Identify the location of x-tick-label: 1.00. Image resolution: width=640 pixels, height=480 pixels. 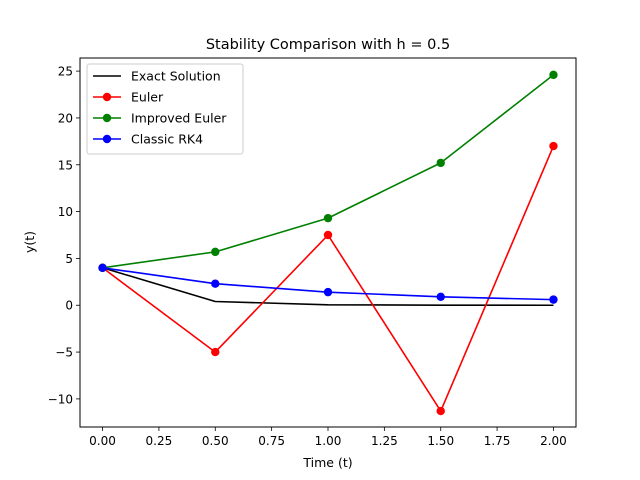
(328, 441).